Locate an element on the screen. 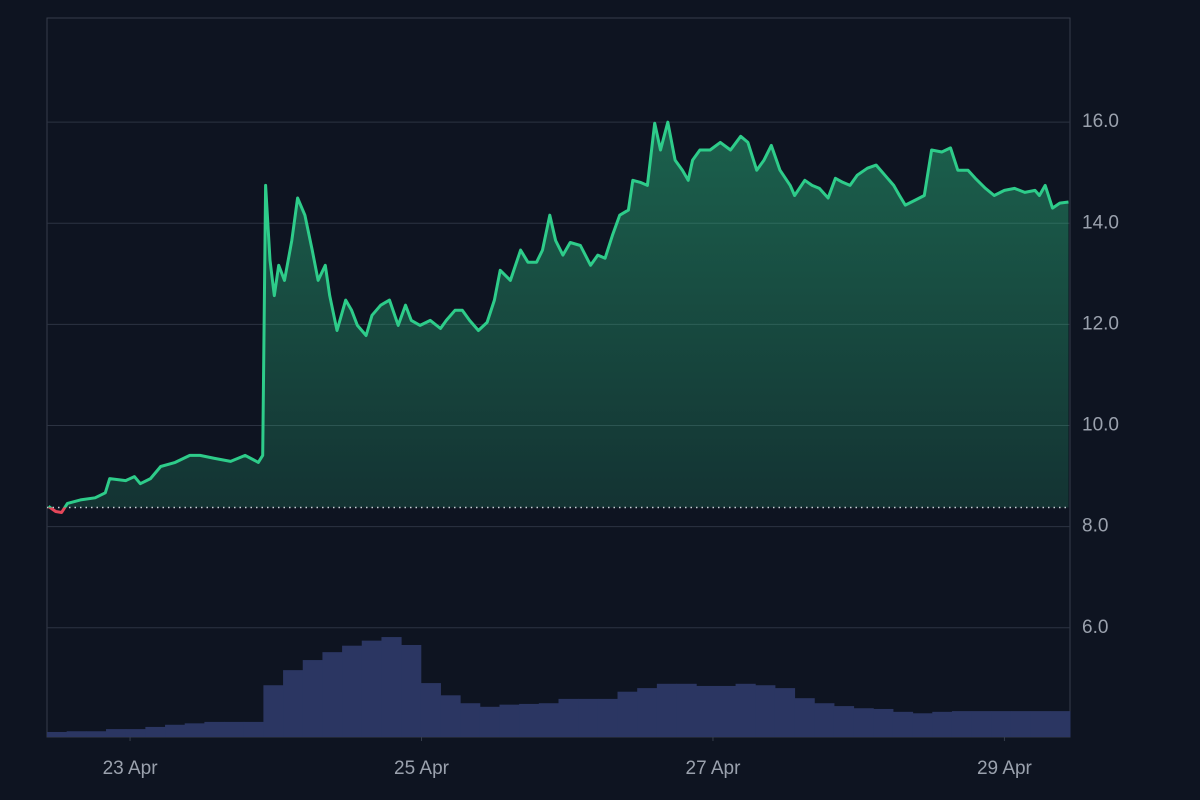 The width and height of the screenshot is (1200, 800). y-tick-label: 12.0 is located at coordinates (1100, 323).